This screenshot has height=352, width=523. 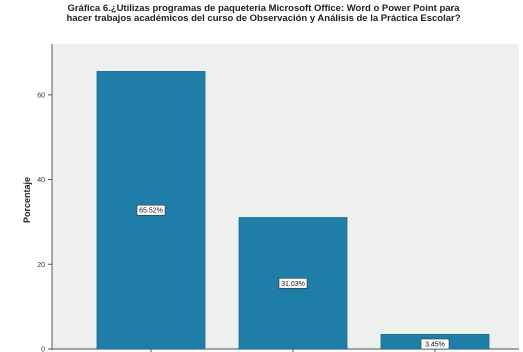 I want to click on data-label-2: 31.03%, so click(x=293, y=284).